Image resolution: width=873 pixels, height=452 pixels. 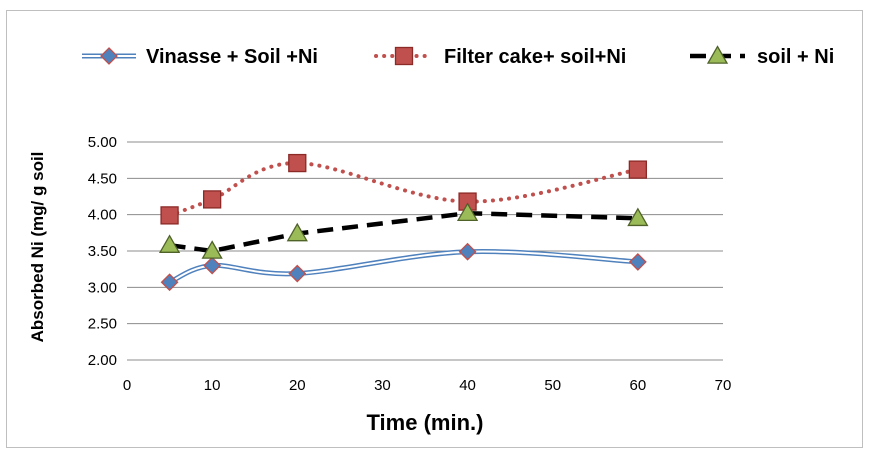 I want to click on legend-item-3: soil + Ni, so click(x=762, y=56).